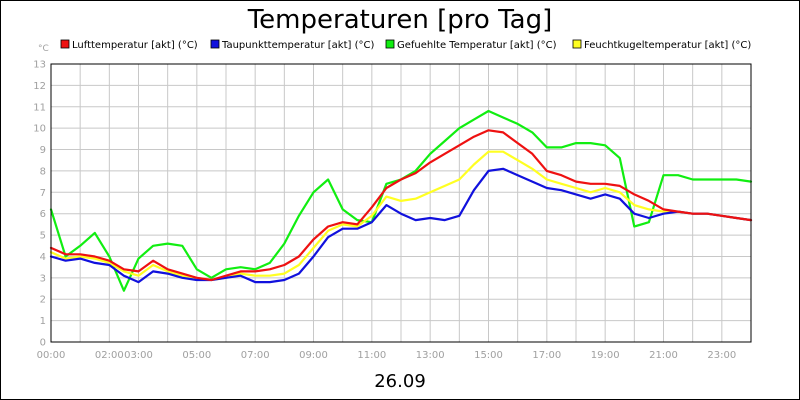  I want to click on legend-label-4: Feuchtkugeltemperatur [akt] (°C), so click(667, 45).